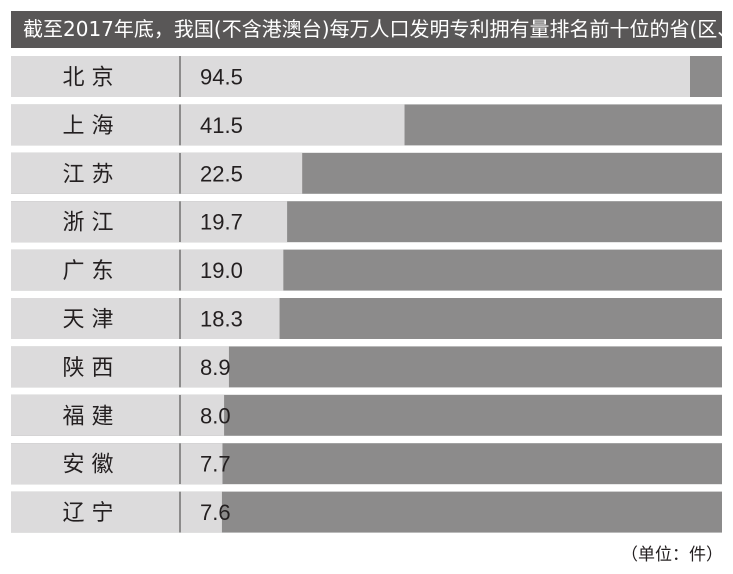 Image resolution: width=733 pixels, height=574 pixels. Describe the element at coordinates (88, 368) in the screenshot. I see `category-label: 陕 西` at that location.